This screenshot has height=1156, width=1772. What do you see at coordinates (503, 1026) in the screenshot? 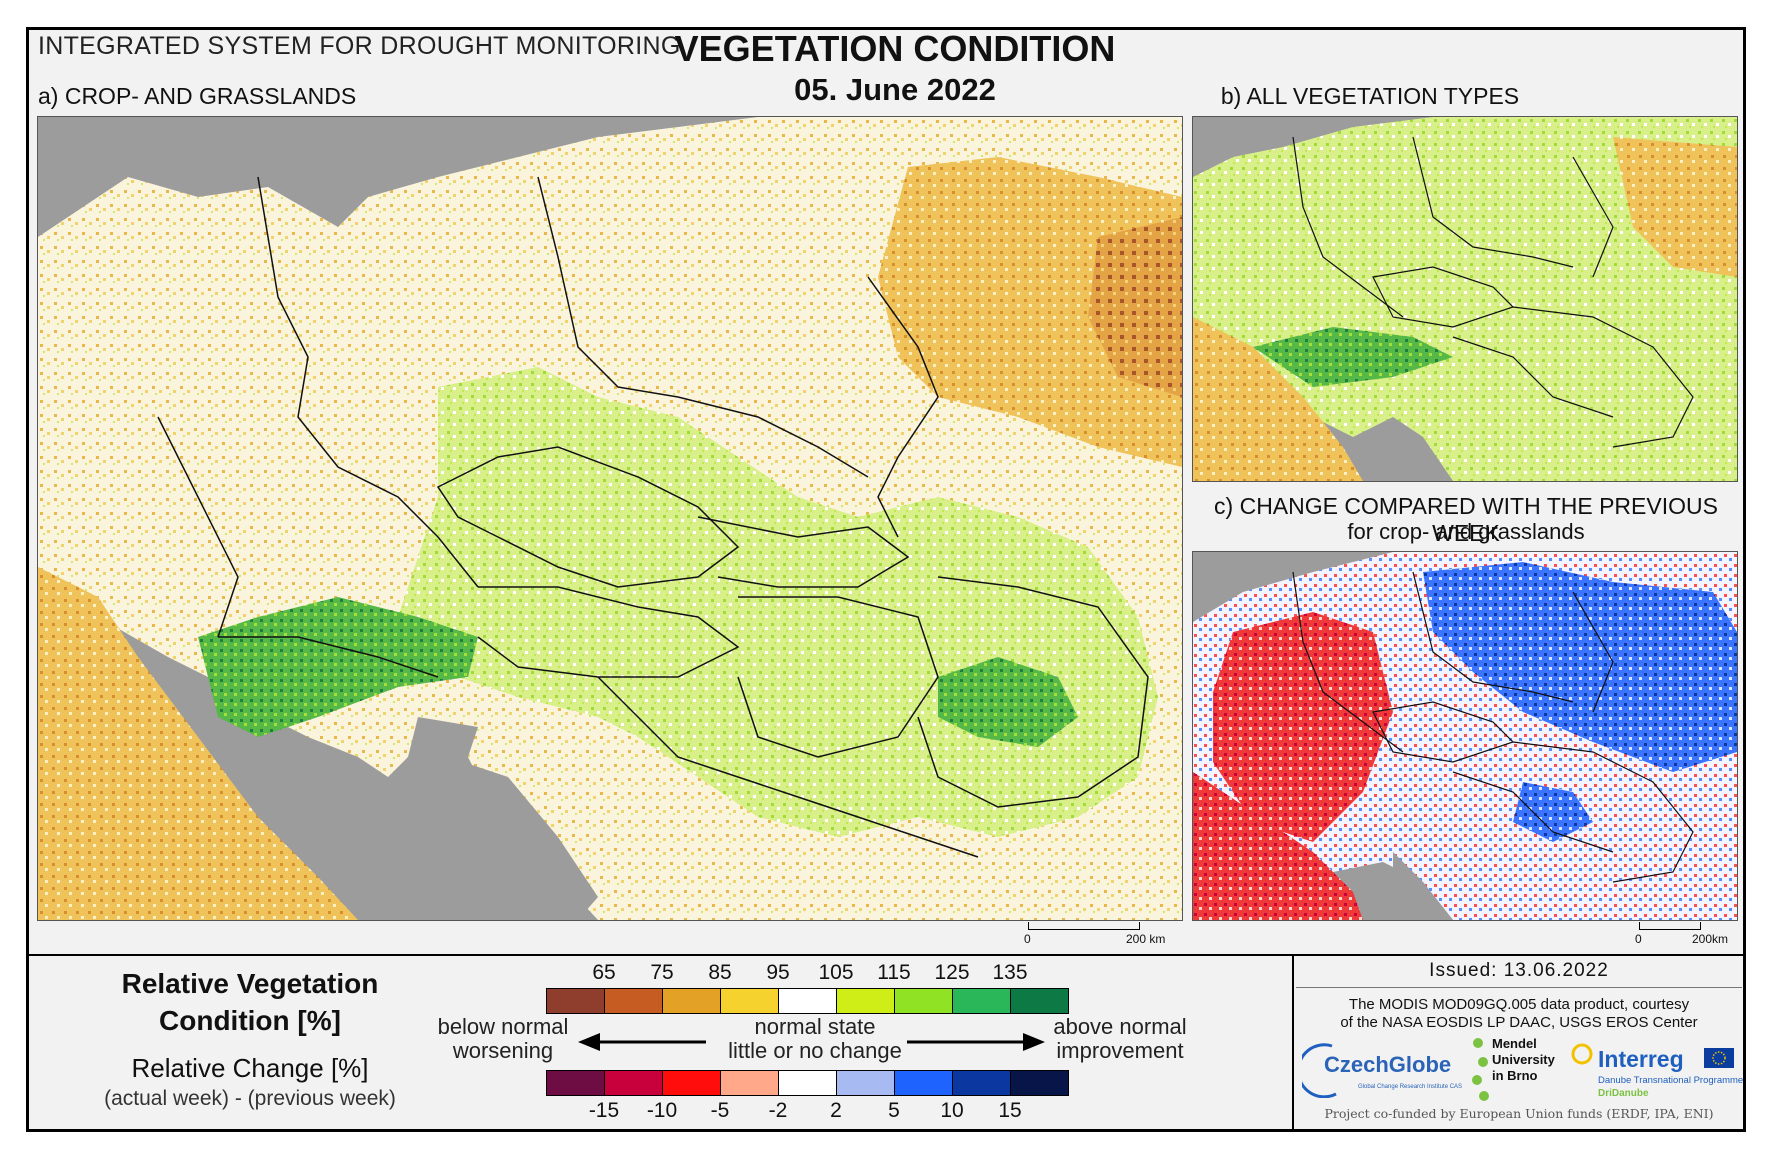
I see `left-text-line1: below normal` at bounding box center [503, 1026].